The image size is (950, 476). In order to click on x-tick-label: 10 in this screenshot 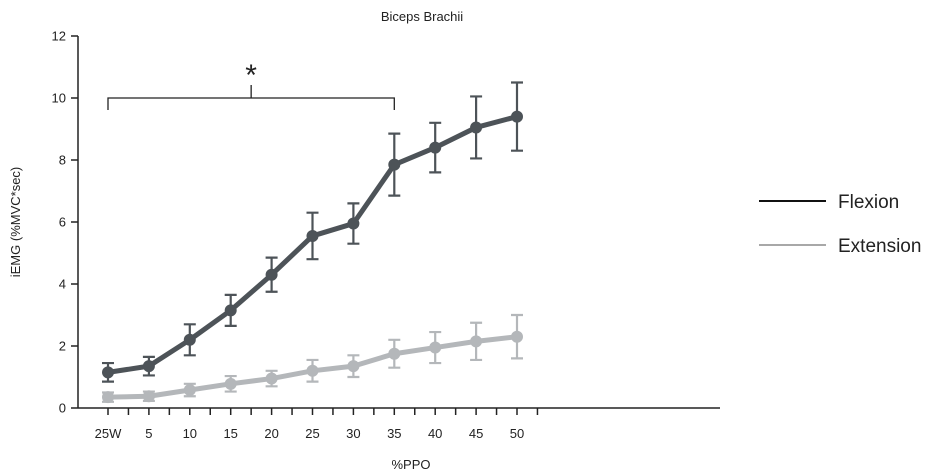, I will do `click(190, 433)`.